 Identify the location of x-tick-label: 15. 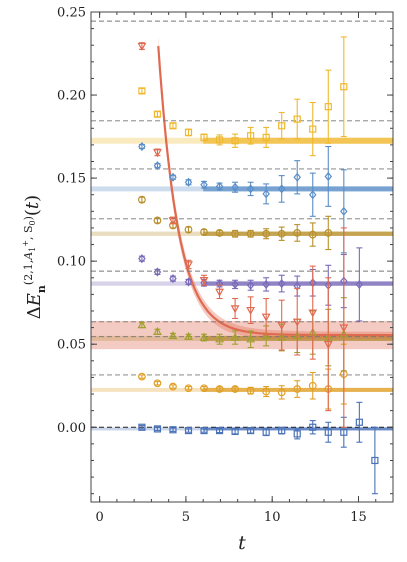
(358, 517).